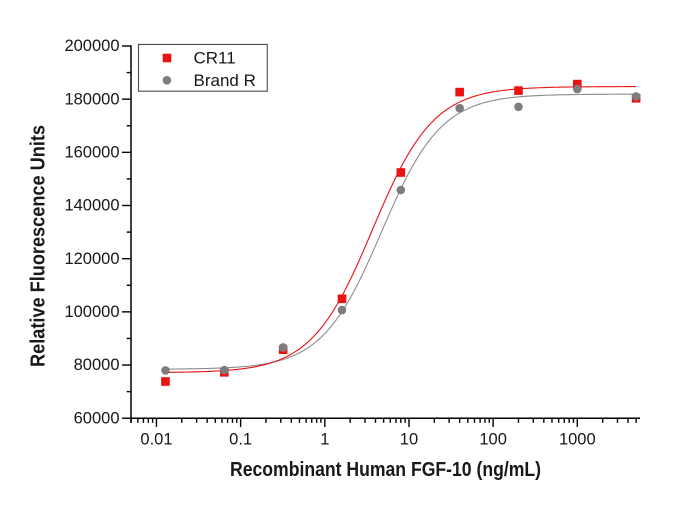  I want to click on svg-text: 140000, so click(91, 206).